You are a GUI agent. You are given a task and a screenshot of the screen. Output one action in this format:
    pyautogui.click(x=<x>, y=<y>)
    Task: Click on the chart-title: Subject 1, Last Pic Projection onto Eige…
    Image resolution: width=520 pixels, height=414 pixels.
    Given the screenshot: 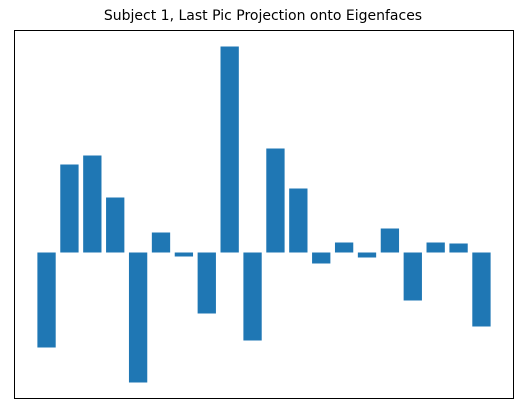 What is the action you would take?
    pyautogui.click(x=263, y=16)
    